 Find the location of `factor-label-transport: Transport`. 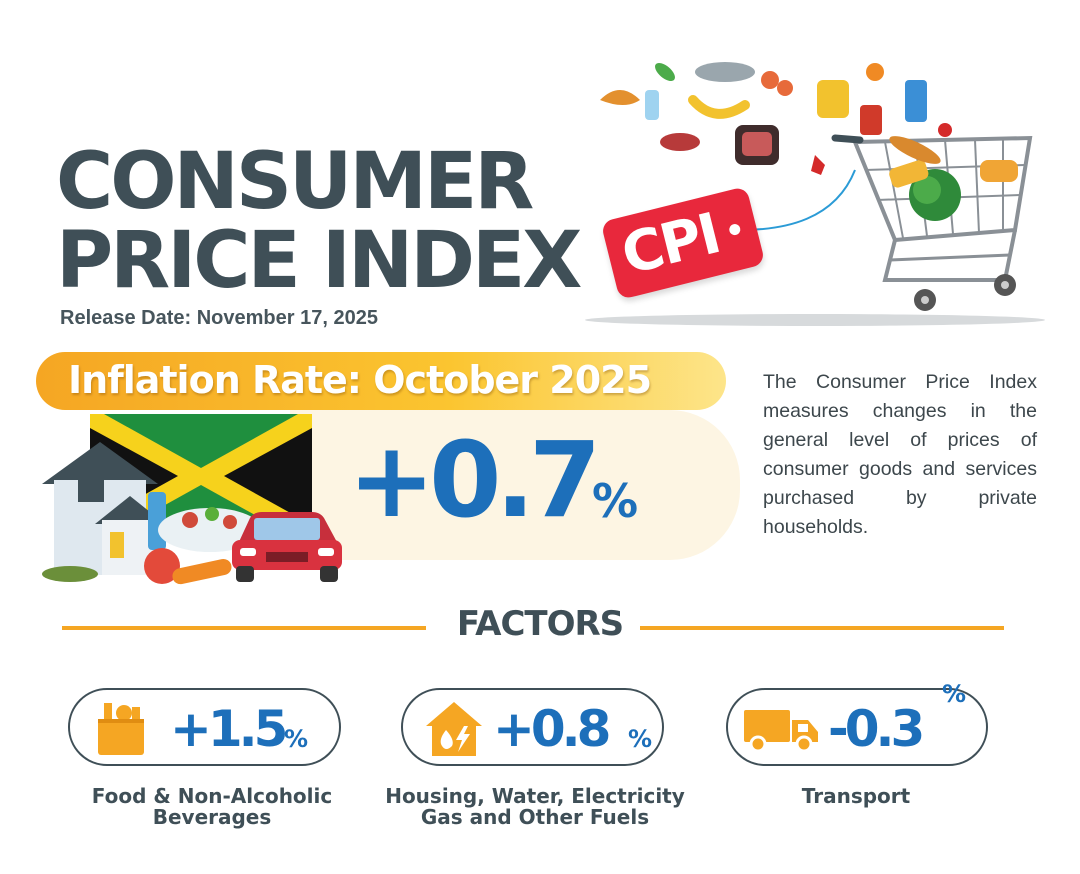

factor-label-transport: Transport is located at coordinates (856, 796).